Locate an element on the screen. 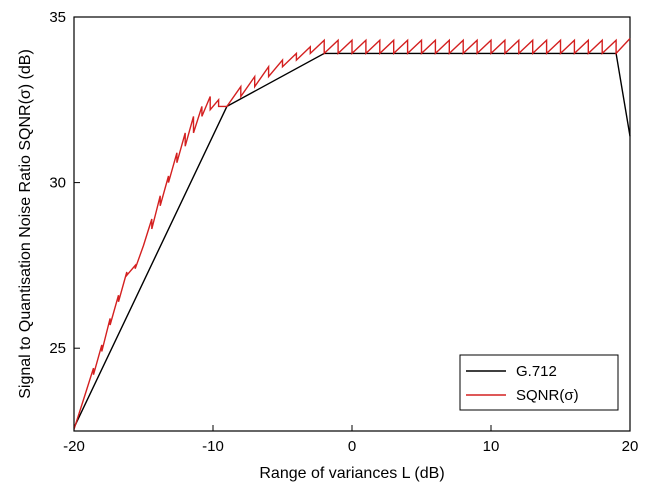 This screenshot has width=659, height=488. y-tick-label: 35 is located at coordinates (57, 17).